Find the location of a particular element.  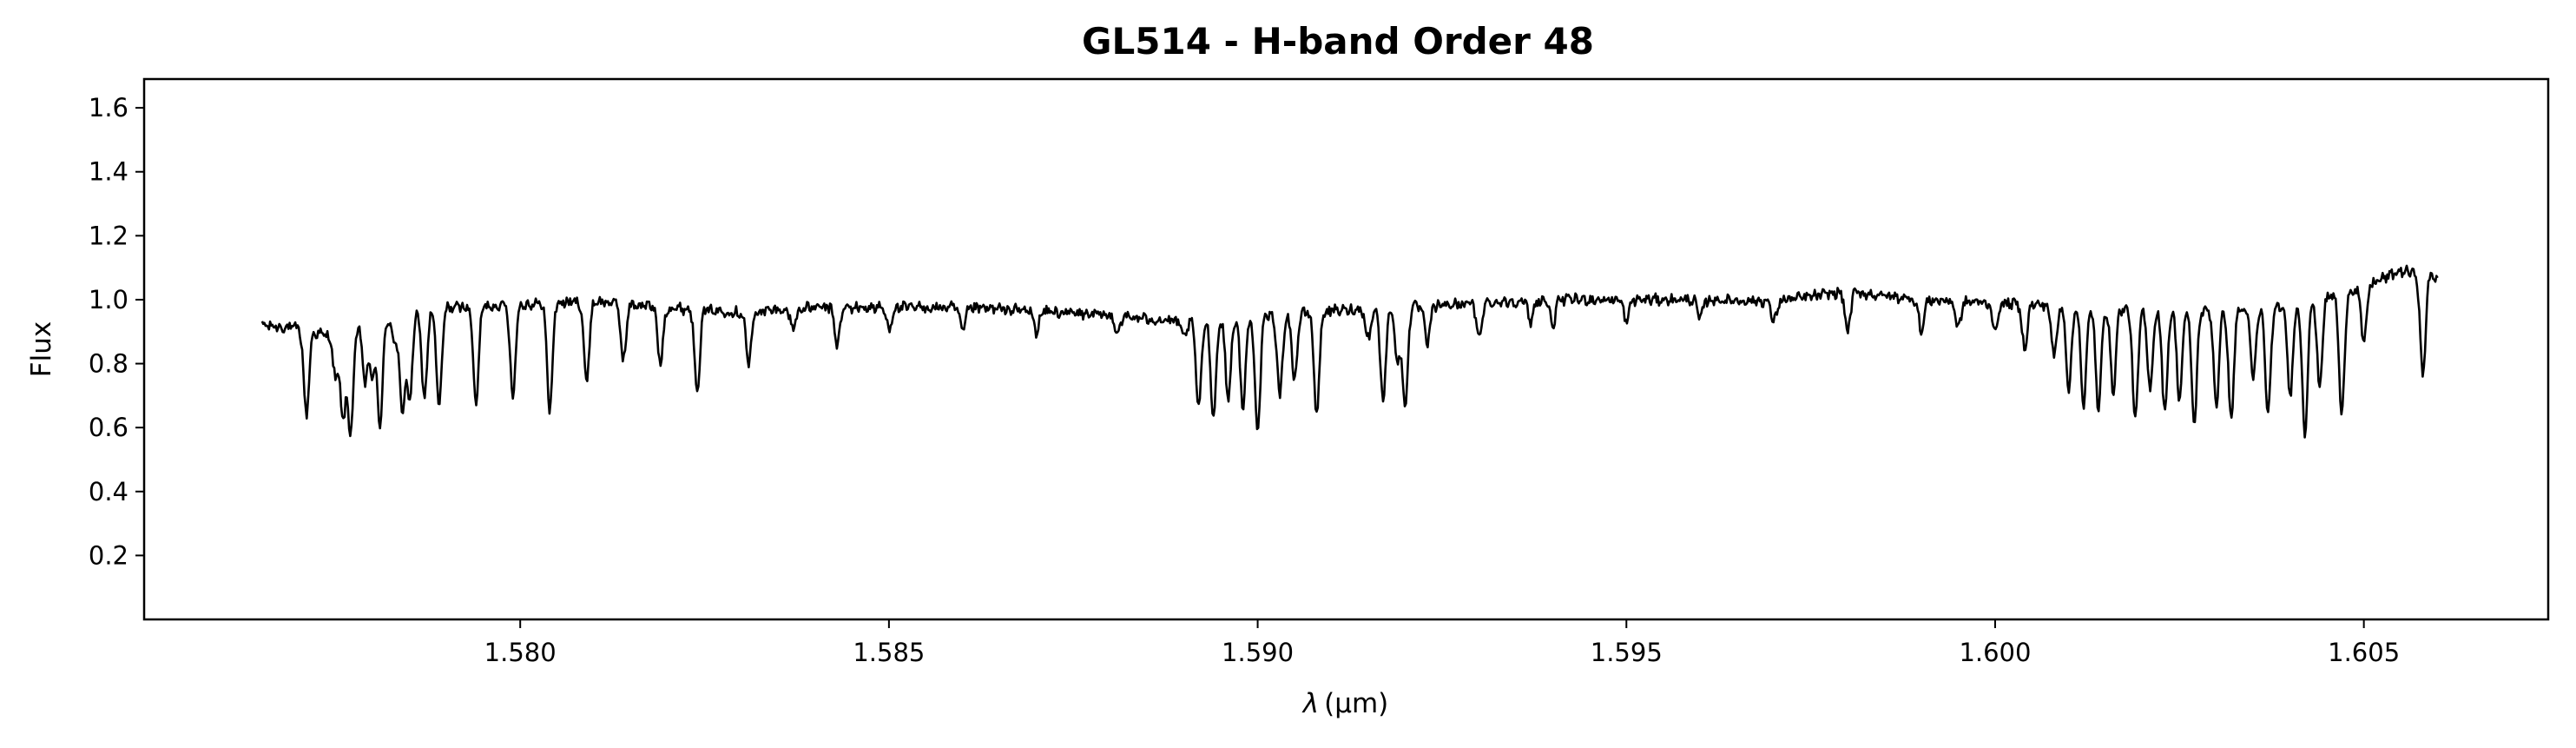

x-axis-label-symbol: λ is located at coordinates (1310, 703).